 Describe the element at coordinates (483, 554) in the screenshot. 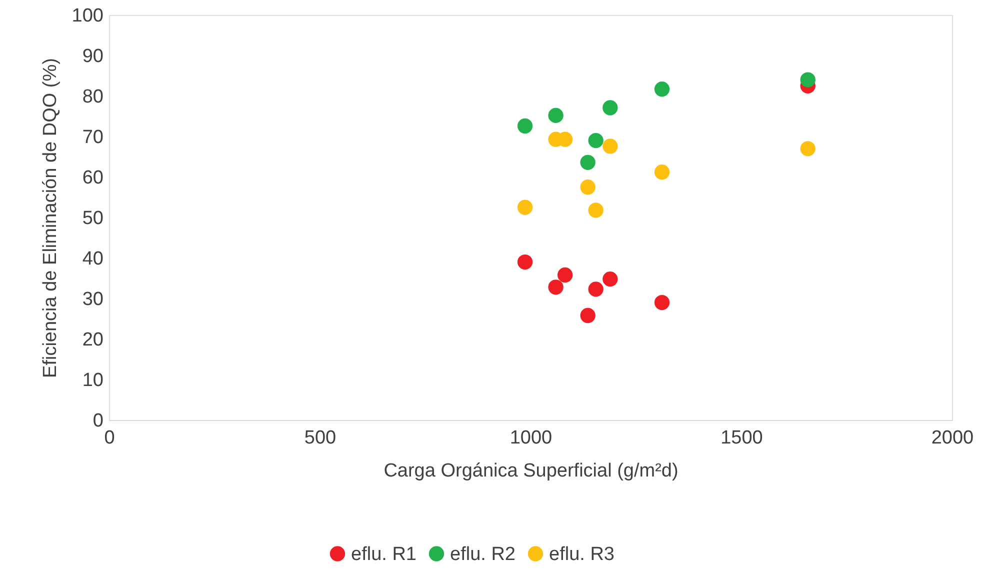

I see `legend-label: eflu. R2` at that location.